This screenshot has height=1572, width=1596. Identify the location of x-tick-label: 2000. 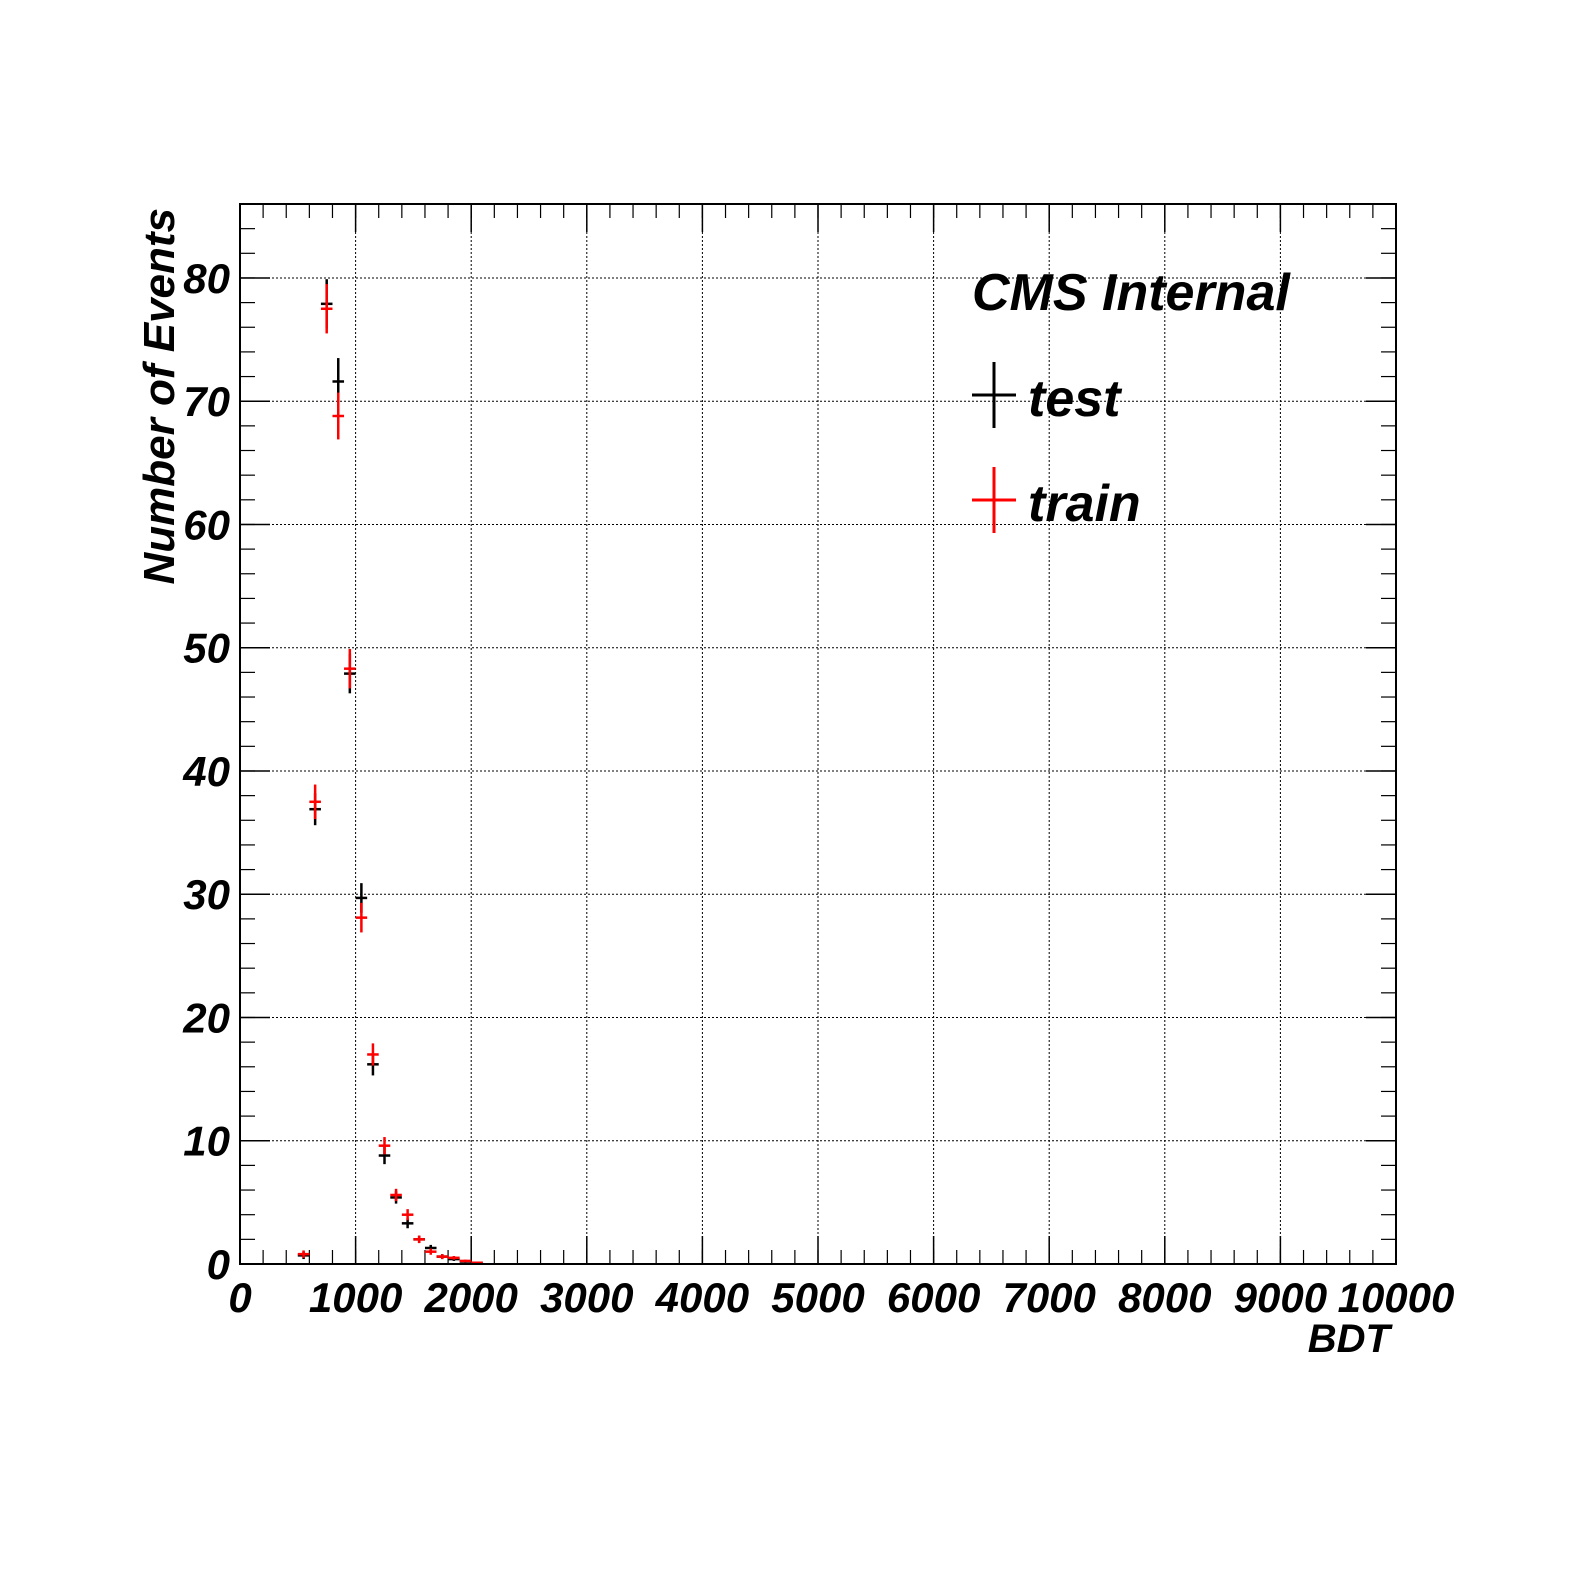
(470, 1297).